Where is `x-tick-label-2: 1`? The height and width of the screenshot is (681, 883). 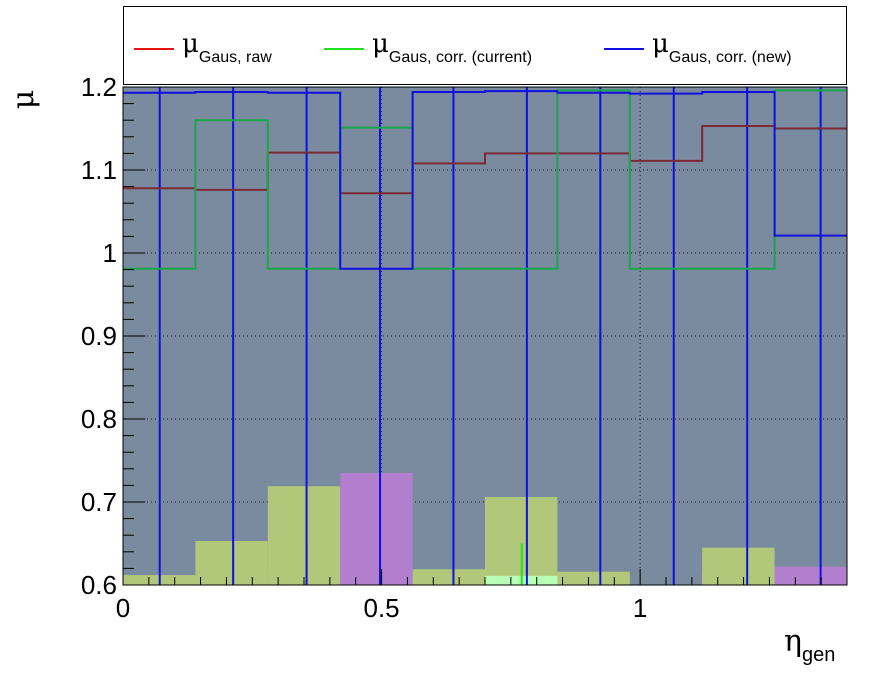
x-tick-label-2: 1 is located at coordinates (640, 608).